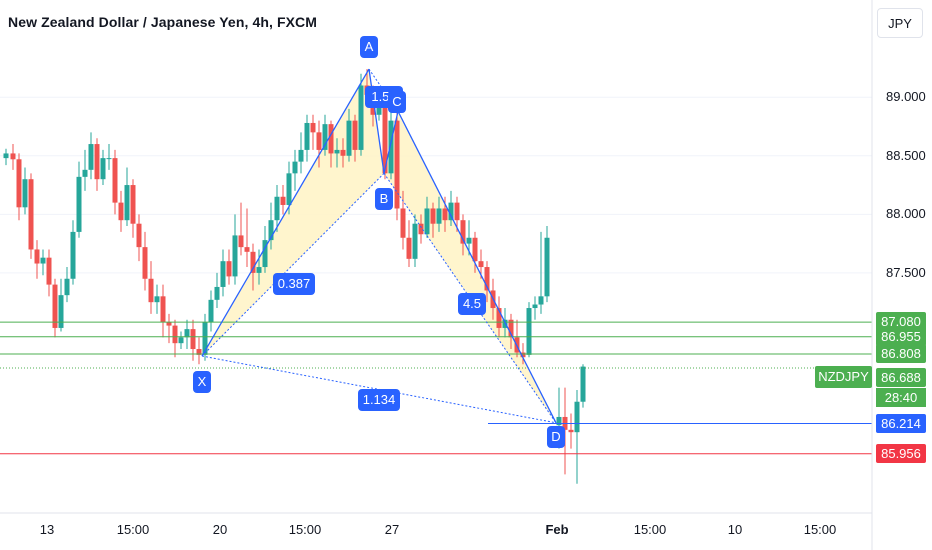  What do you see at coordinates (735, 529) in the screenshot?
I see `x-tick-label: 10` at bounding box center [735, 529].